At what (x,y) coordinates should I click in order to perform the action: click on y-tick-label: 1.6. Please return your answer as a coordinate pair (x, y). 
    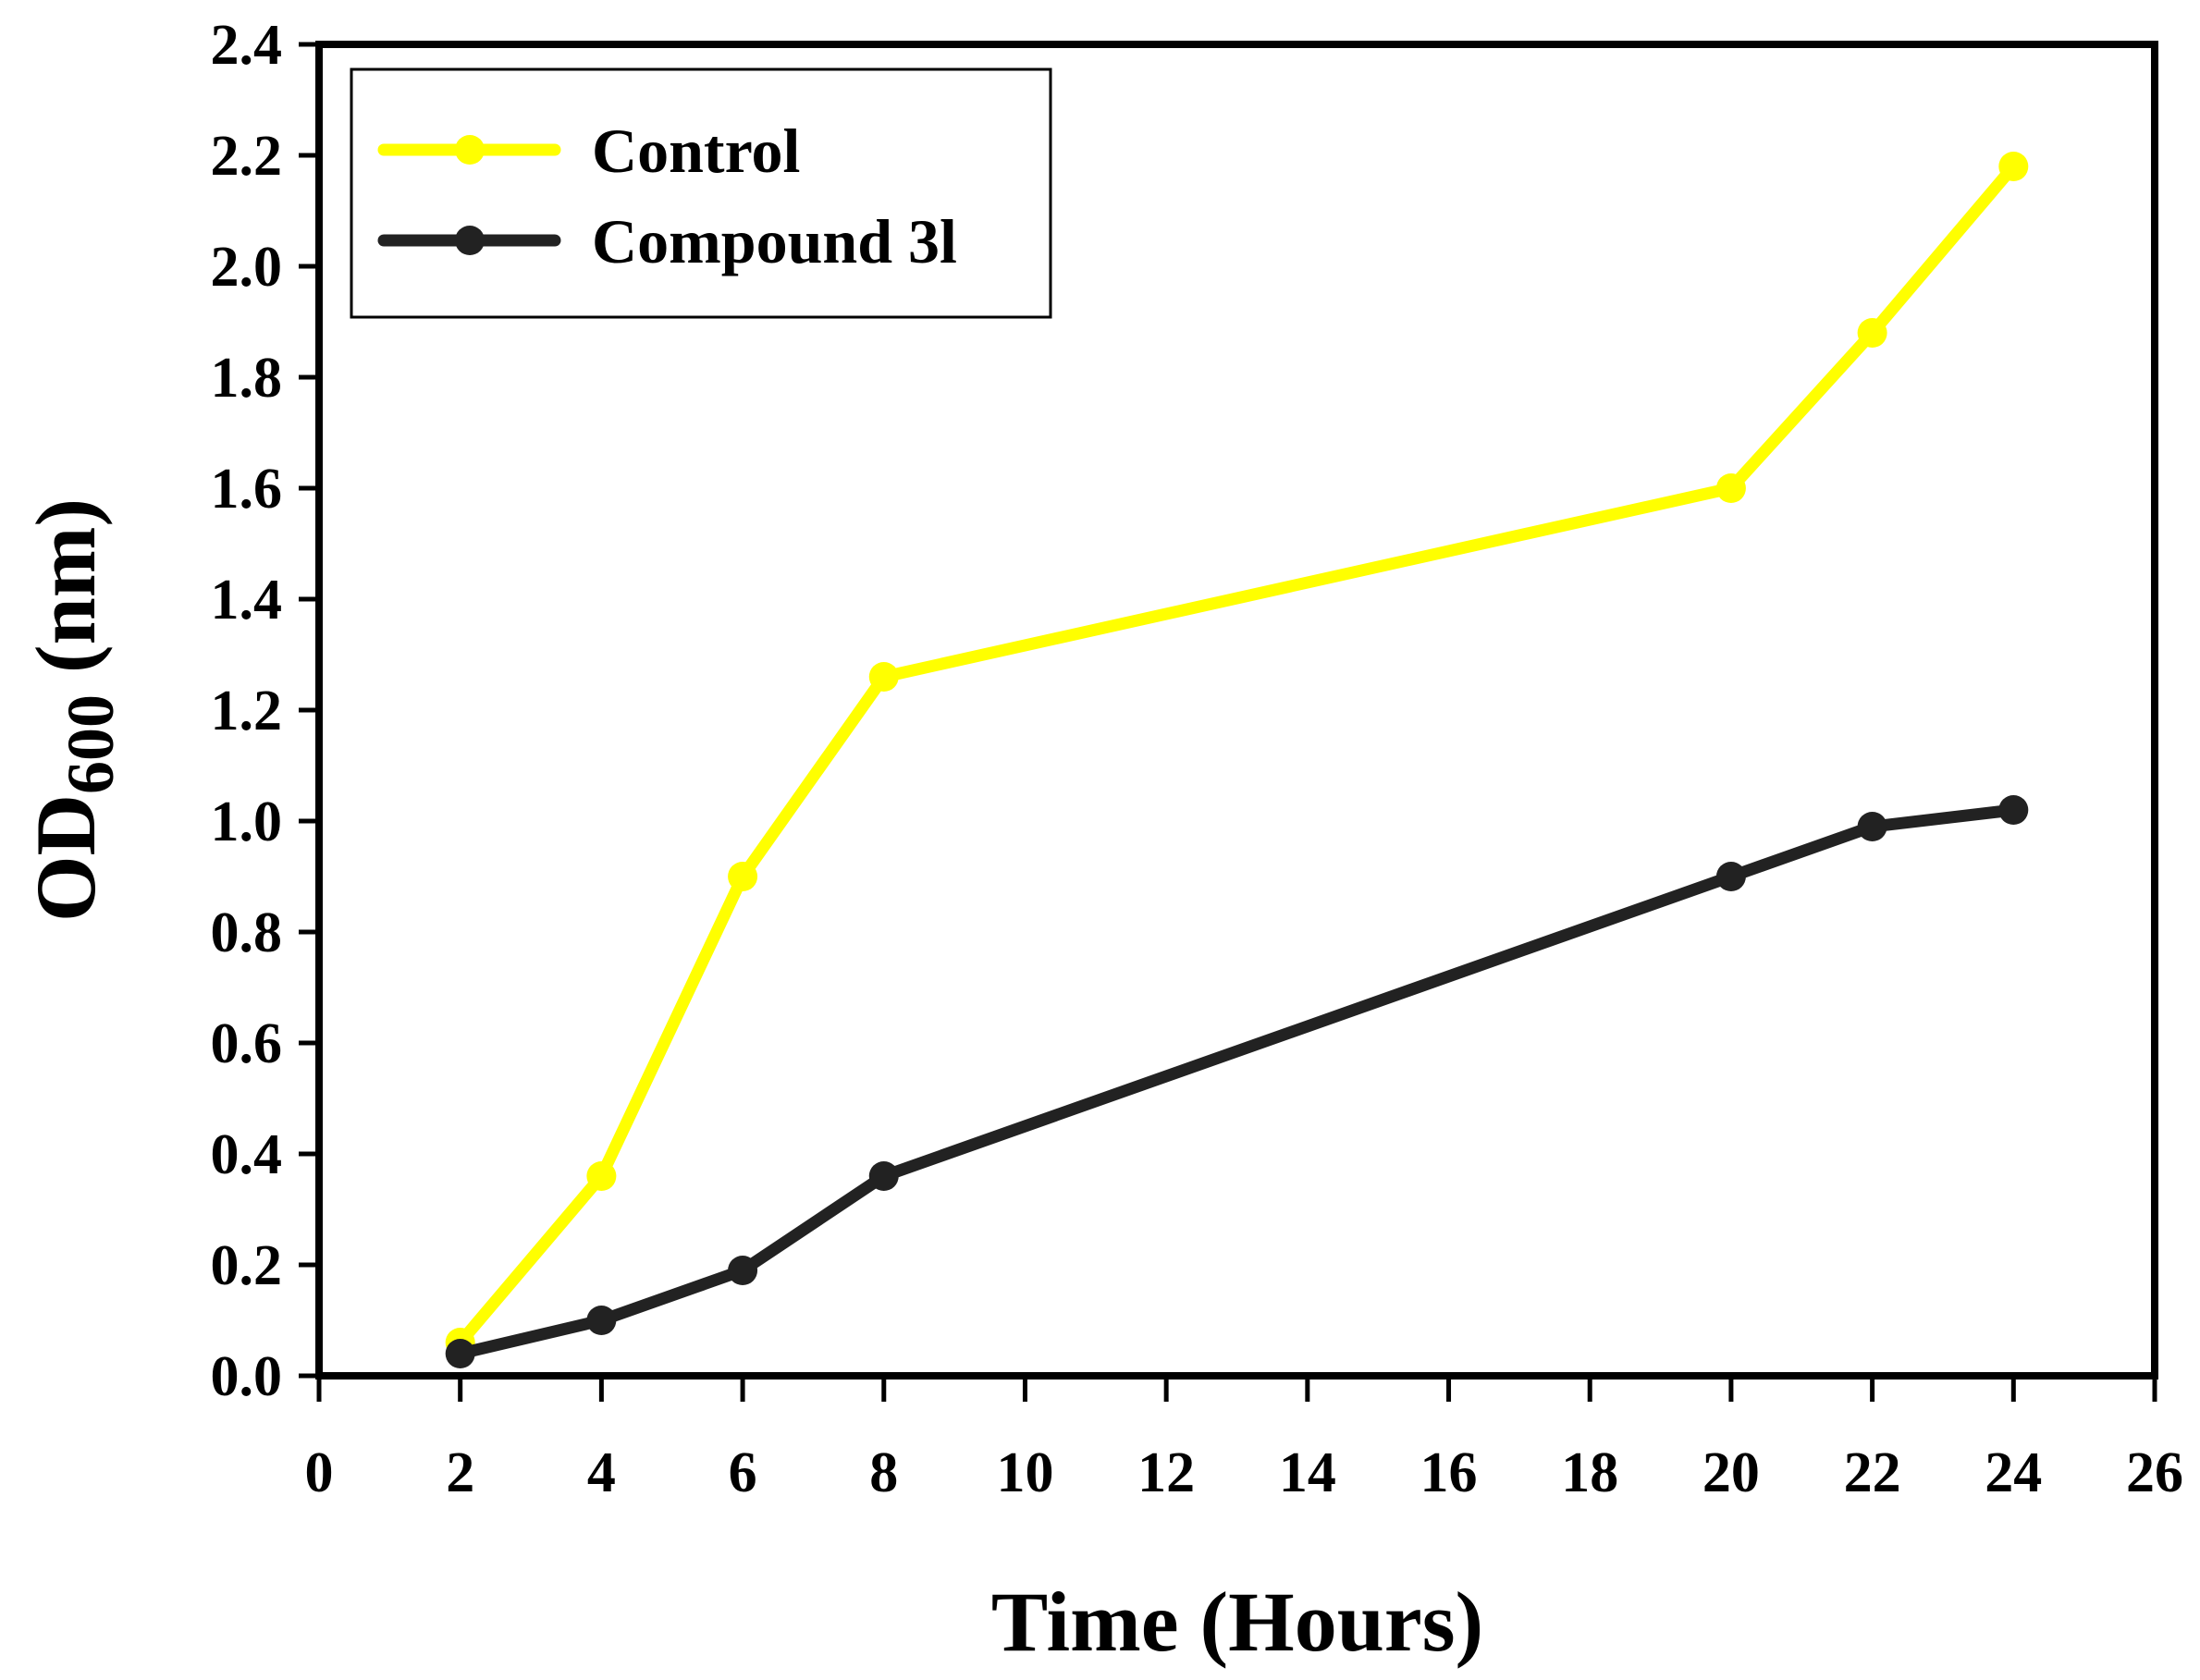
    Looking at the image, I should click on (247, 489).